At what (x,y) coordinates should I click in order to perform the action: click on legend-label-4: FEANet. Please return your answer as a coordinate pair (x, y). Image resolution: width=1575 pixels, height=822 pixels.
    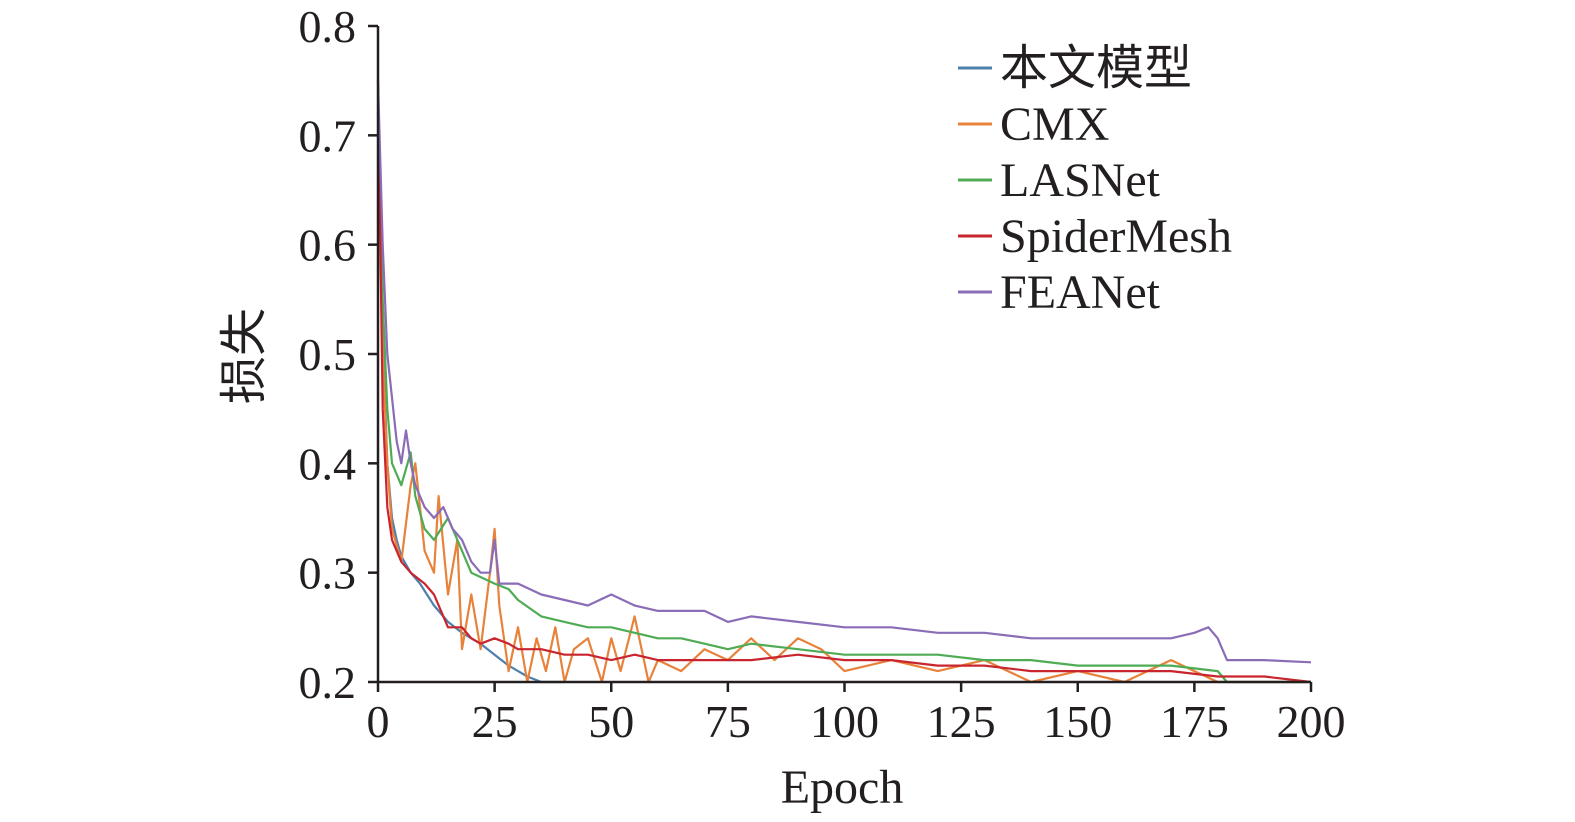
    Looking at the image, I should click on (1080, 292).